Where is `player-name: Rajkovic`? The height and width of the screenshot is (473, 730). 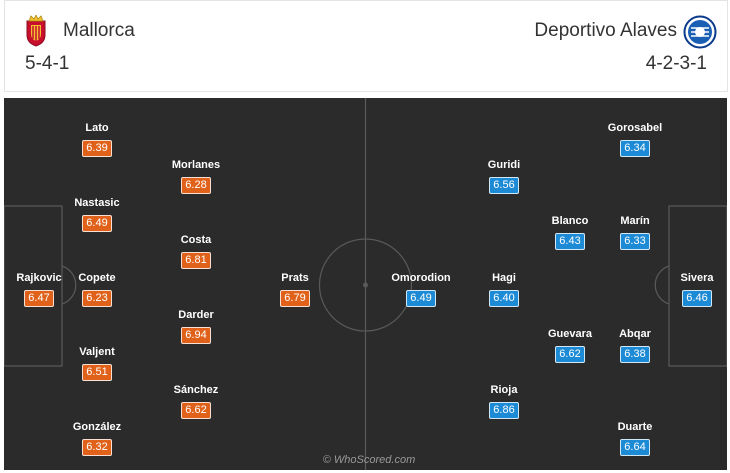 player-name: Rajkovic is located at coordinates (39, 278).